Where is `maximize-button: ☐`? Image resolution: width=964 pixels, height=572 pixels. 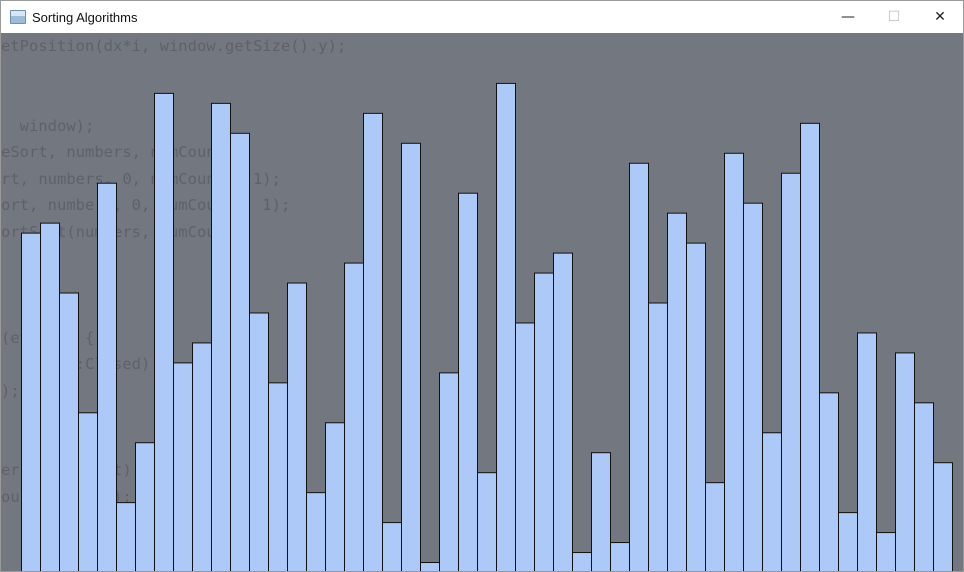 maximize-button: ☐ is located at coordinates (894, 17).